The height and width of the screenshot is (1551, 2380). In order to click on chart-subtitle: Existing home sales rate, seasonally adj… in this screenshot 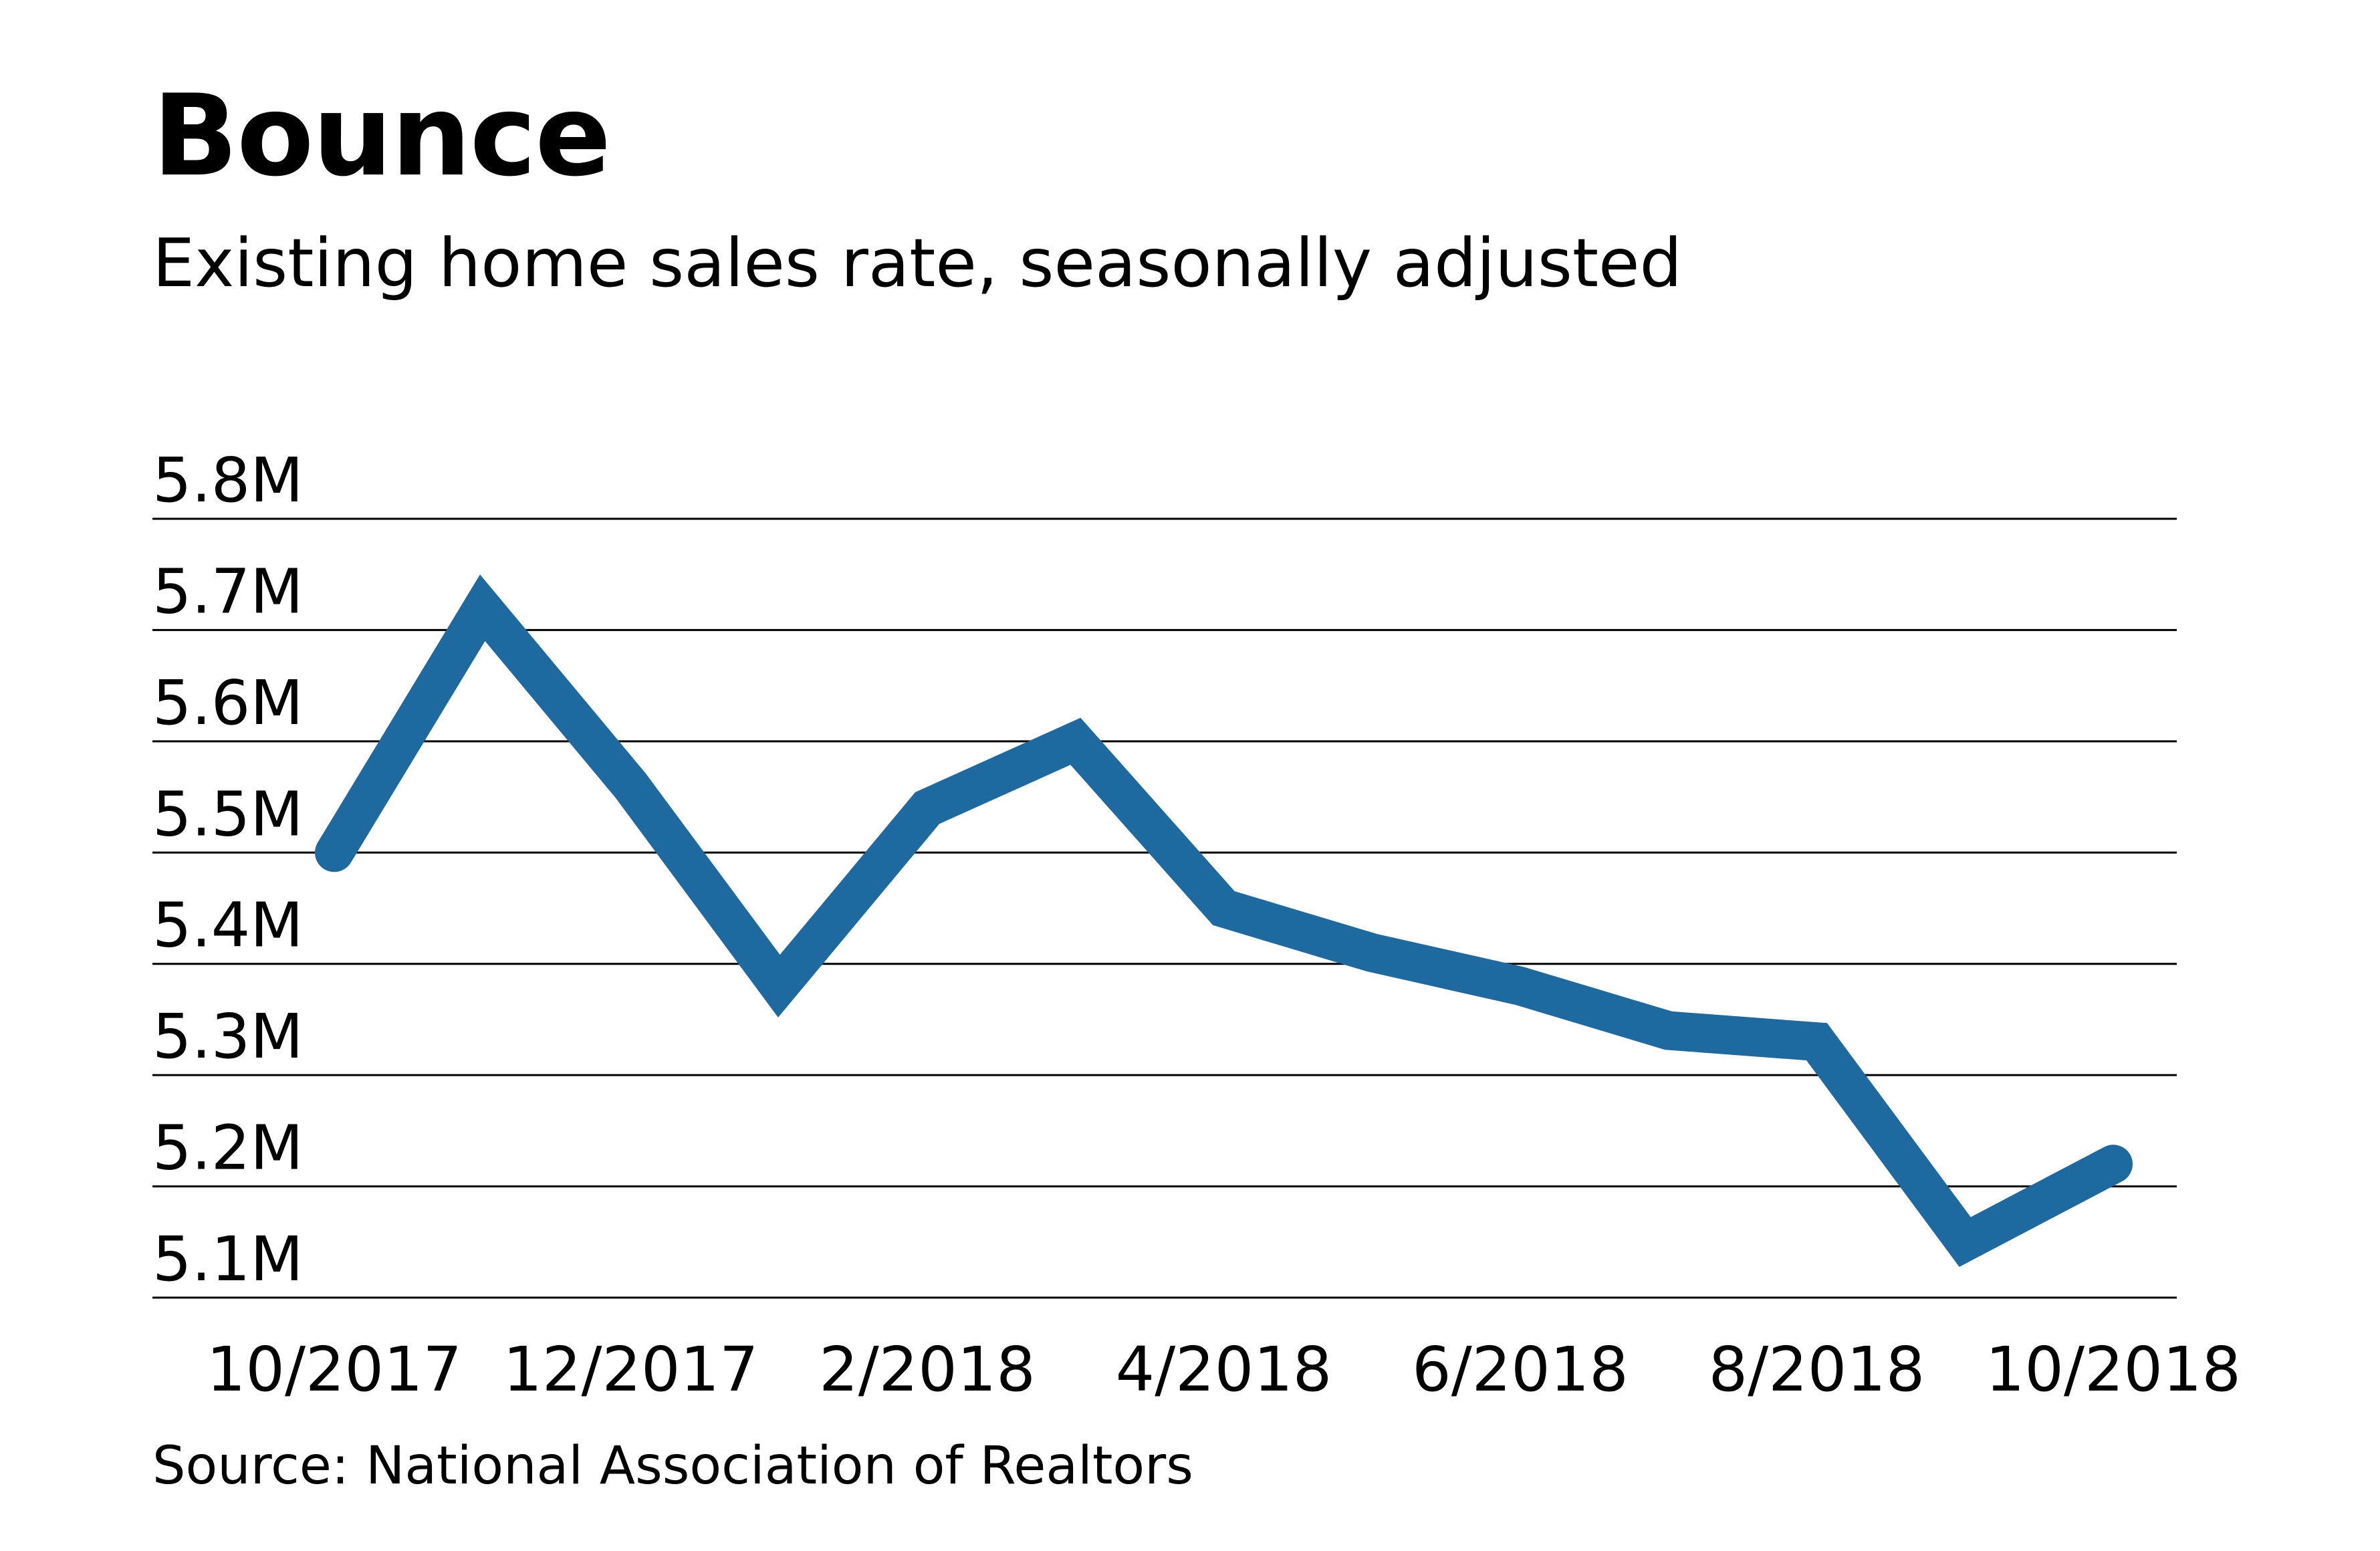, I will do `click(917, 263)`.